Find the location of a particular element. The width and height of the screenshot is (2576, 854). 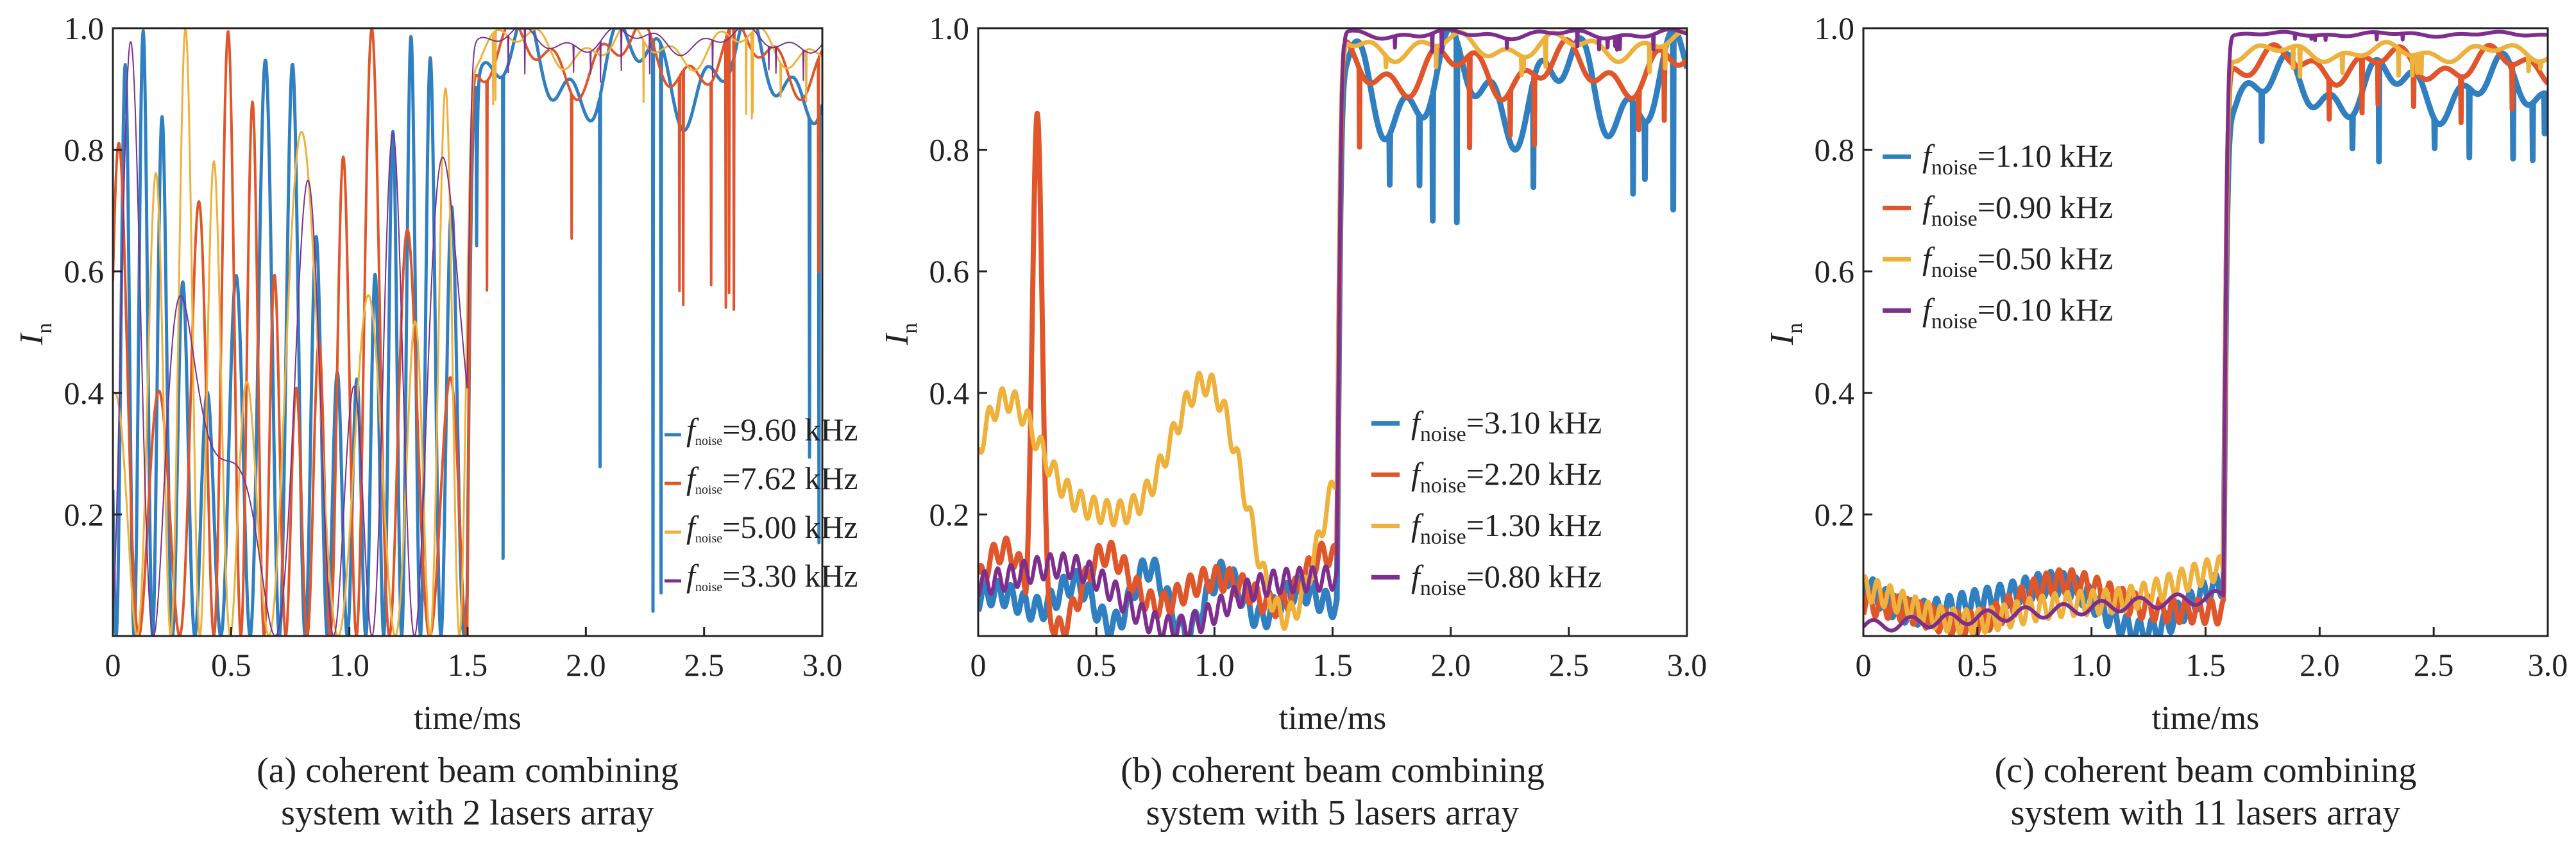

legend-label: fnoise=3.30 kHz is located at coordinates (772, 576).